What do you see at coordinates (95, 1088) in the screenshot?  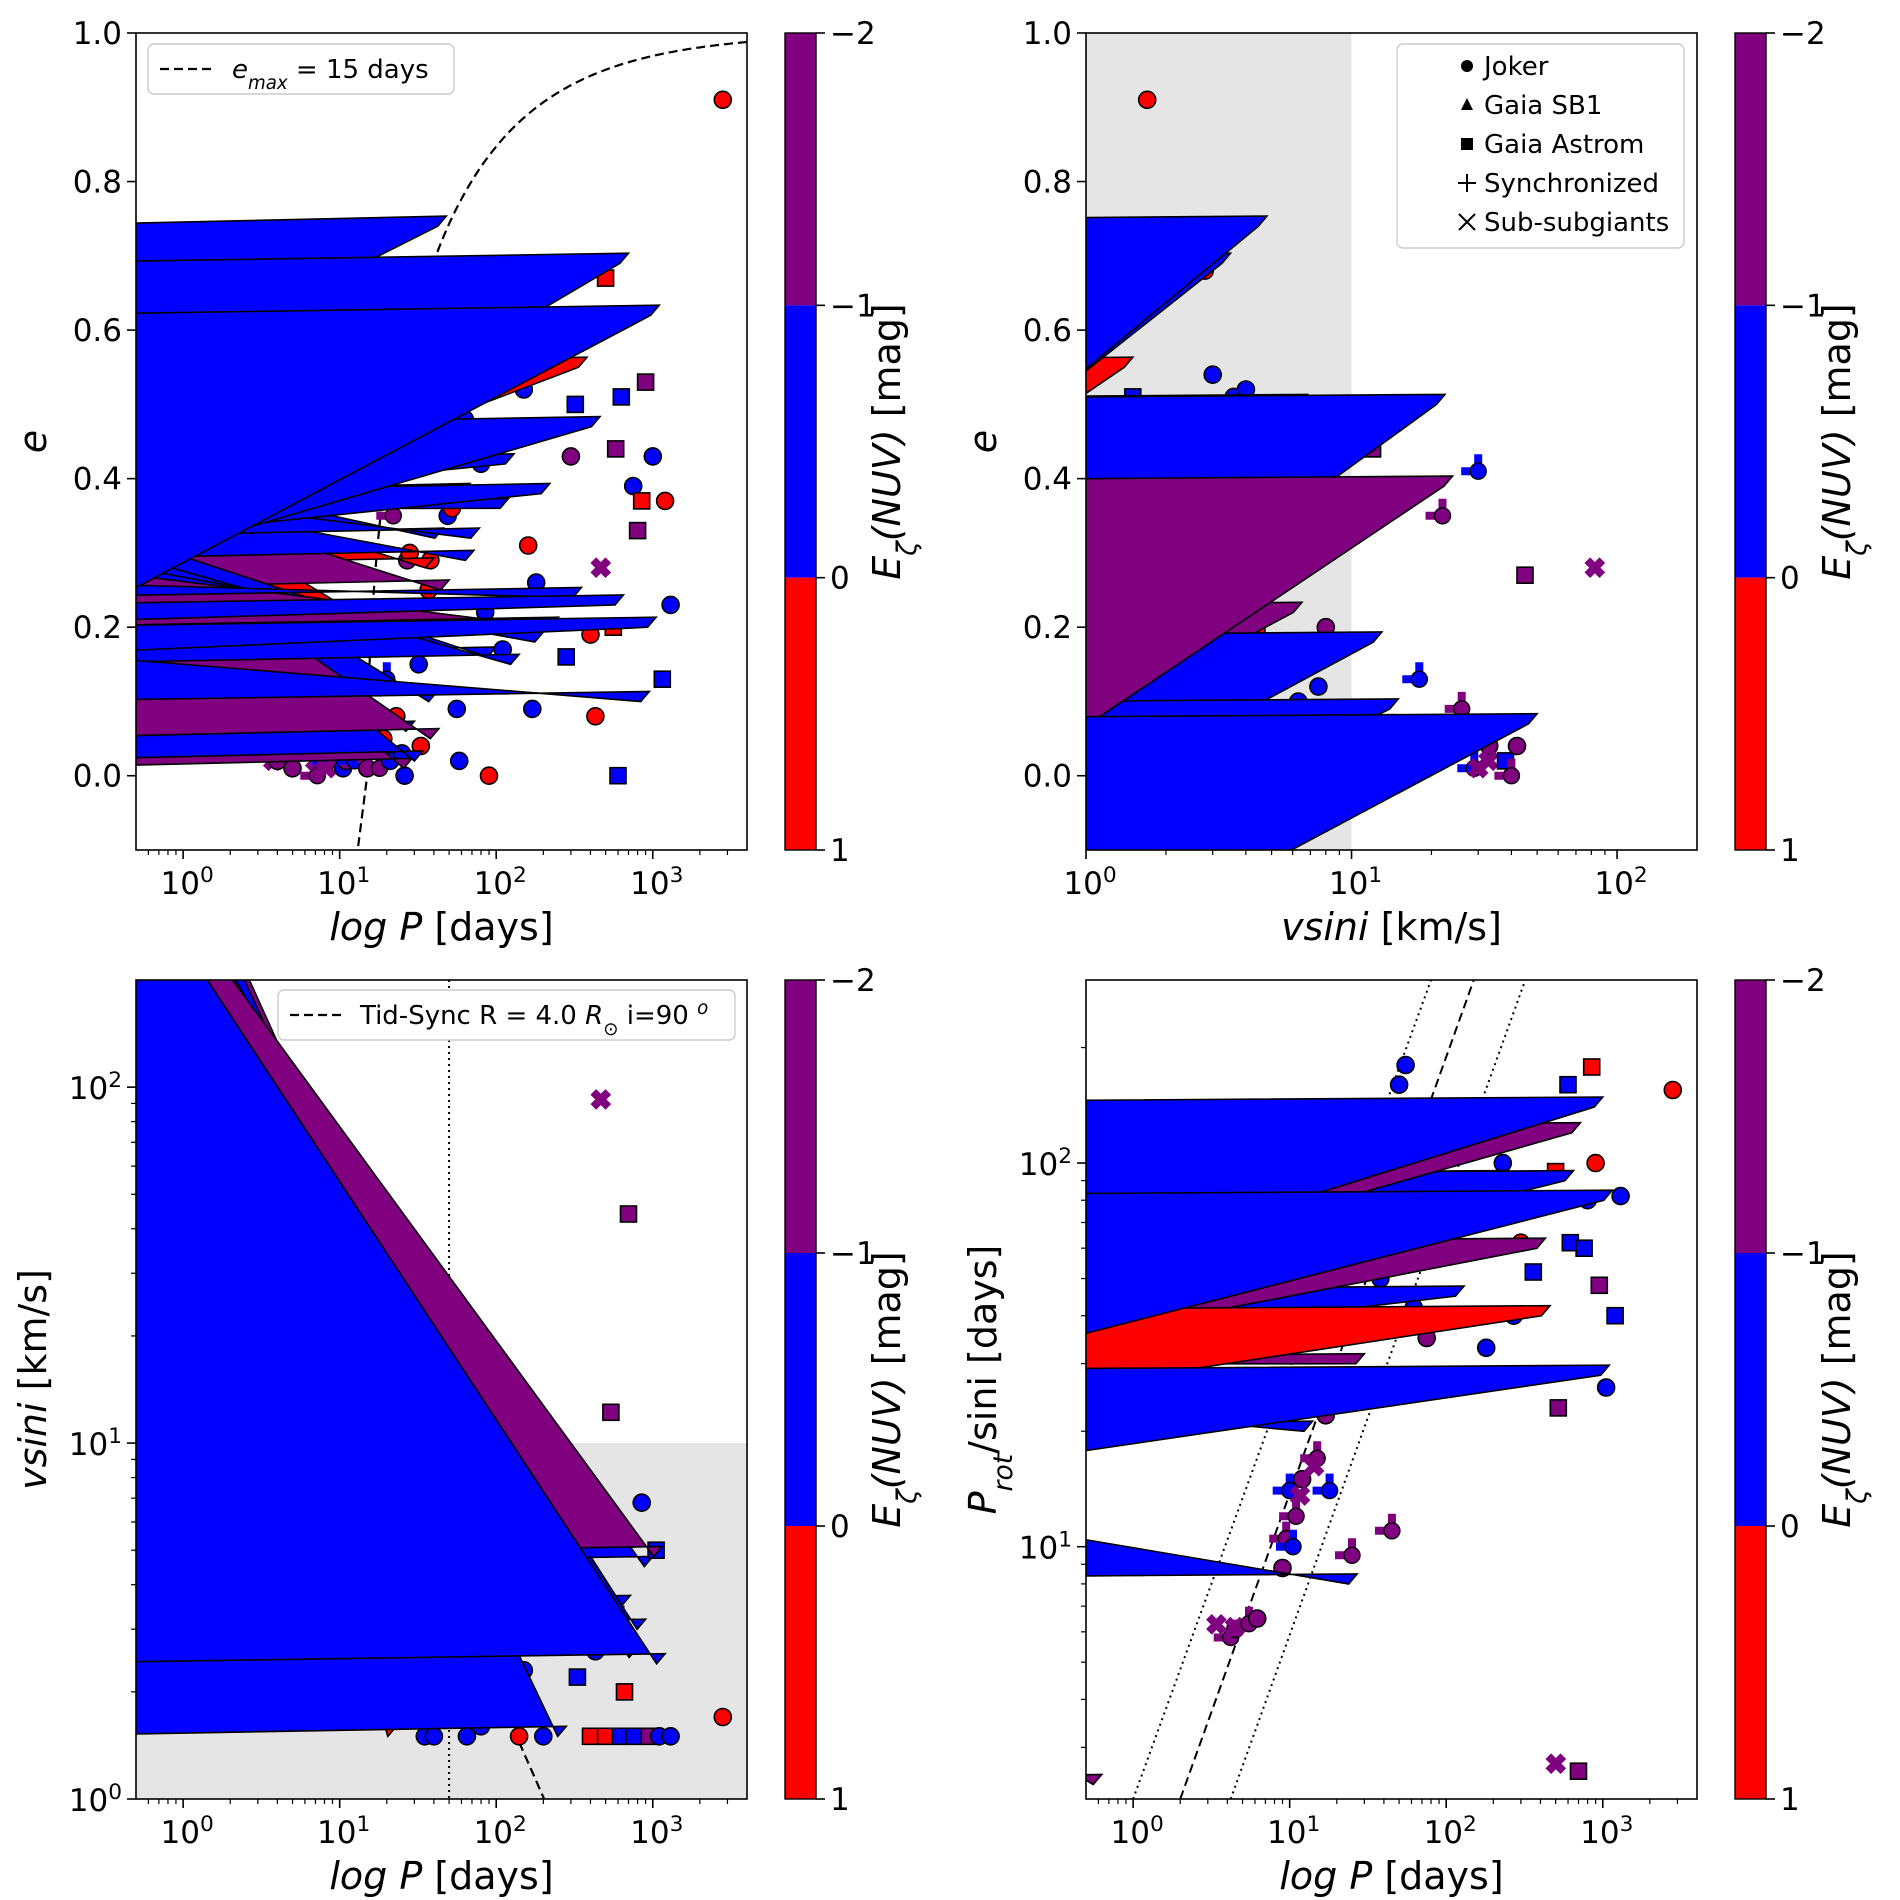 I see `y-tick-label: 10²` at bounding box center [95, 1088].